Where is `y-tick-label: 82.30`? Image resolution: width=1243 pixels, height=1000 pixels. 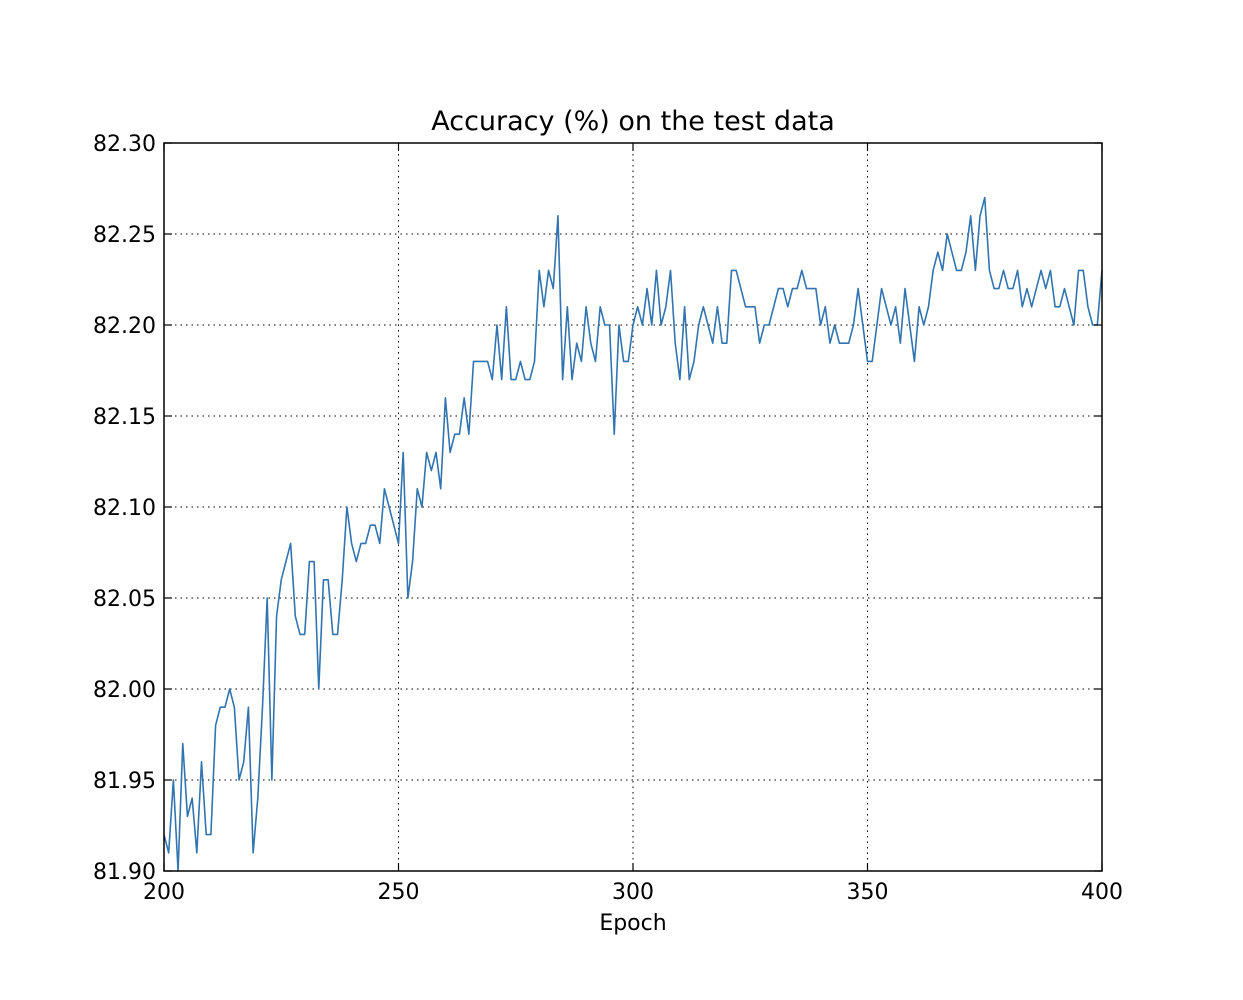 y-tick-label: 82.30 is located at coordinates (124, 144).